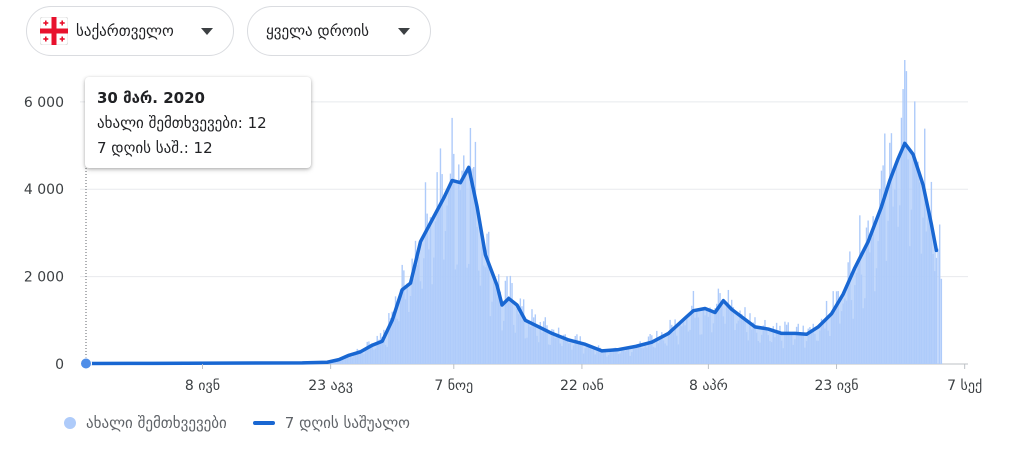 This screenshot has height=456, width=1024. Describe the element at coordinates (347, 423) in the screenshot. I see `legend-line-label: 7 დღის საშუალო` at that location.